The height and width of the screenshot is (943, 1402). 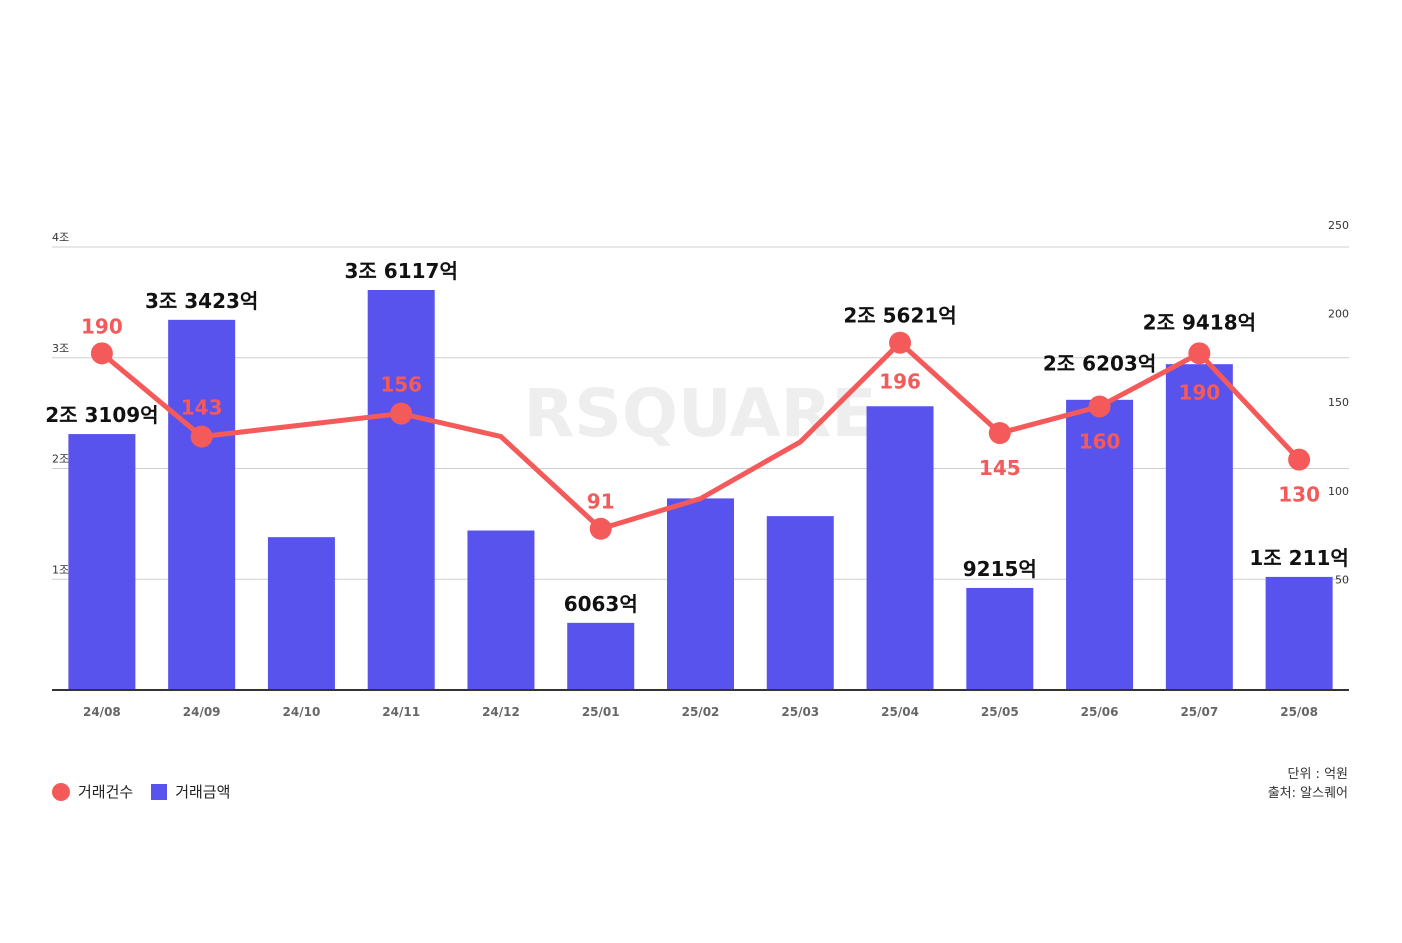 I want to click on source-note: 출처: 알스퀘어, so click(x=1307, y=793).